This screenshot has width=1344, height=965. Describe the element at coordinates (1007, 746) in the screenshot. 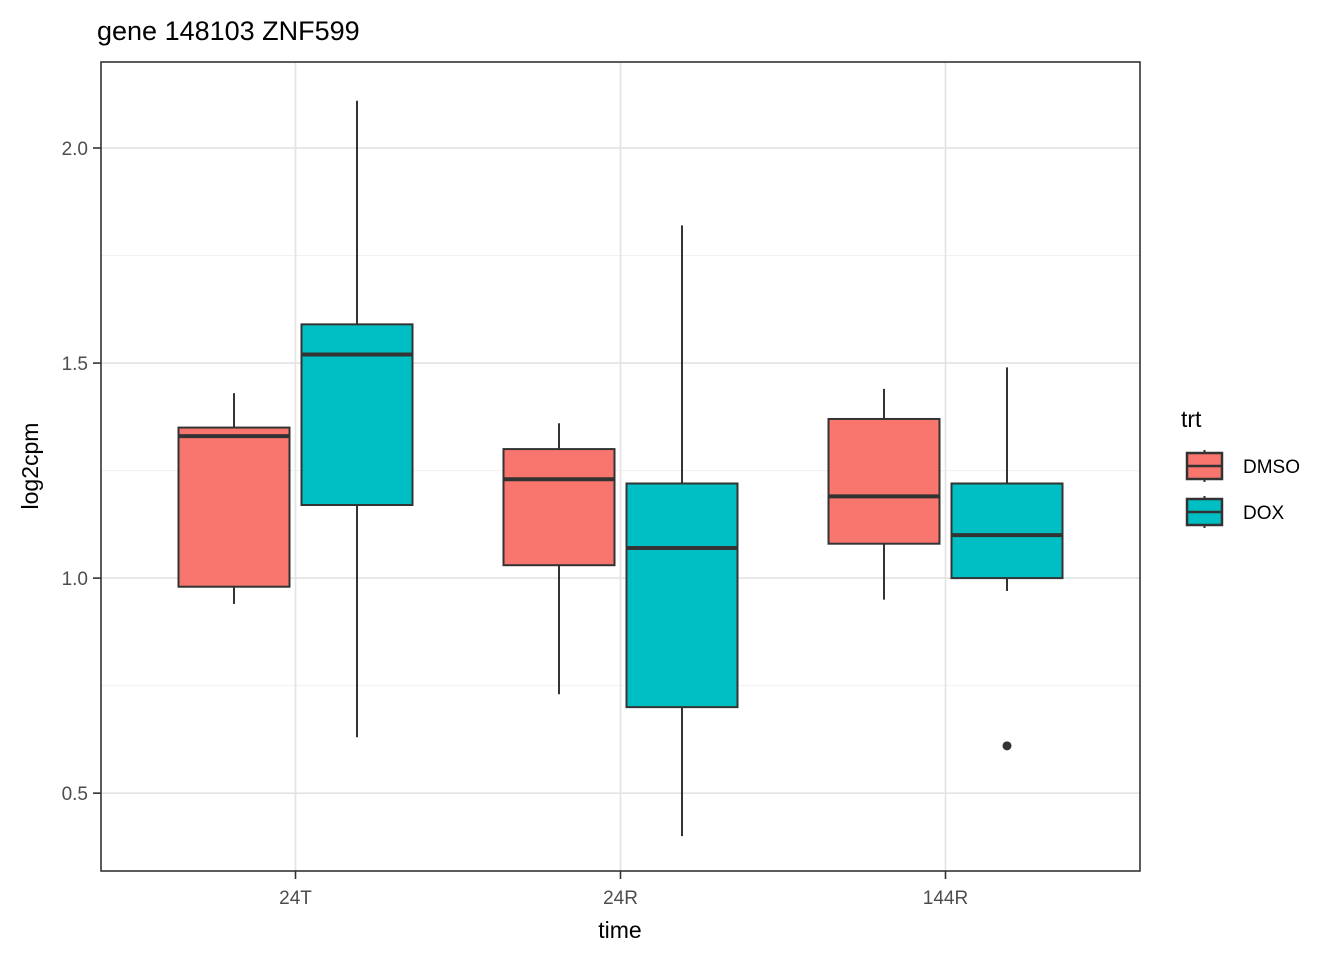

I see `outlier-point` at that location.